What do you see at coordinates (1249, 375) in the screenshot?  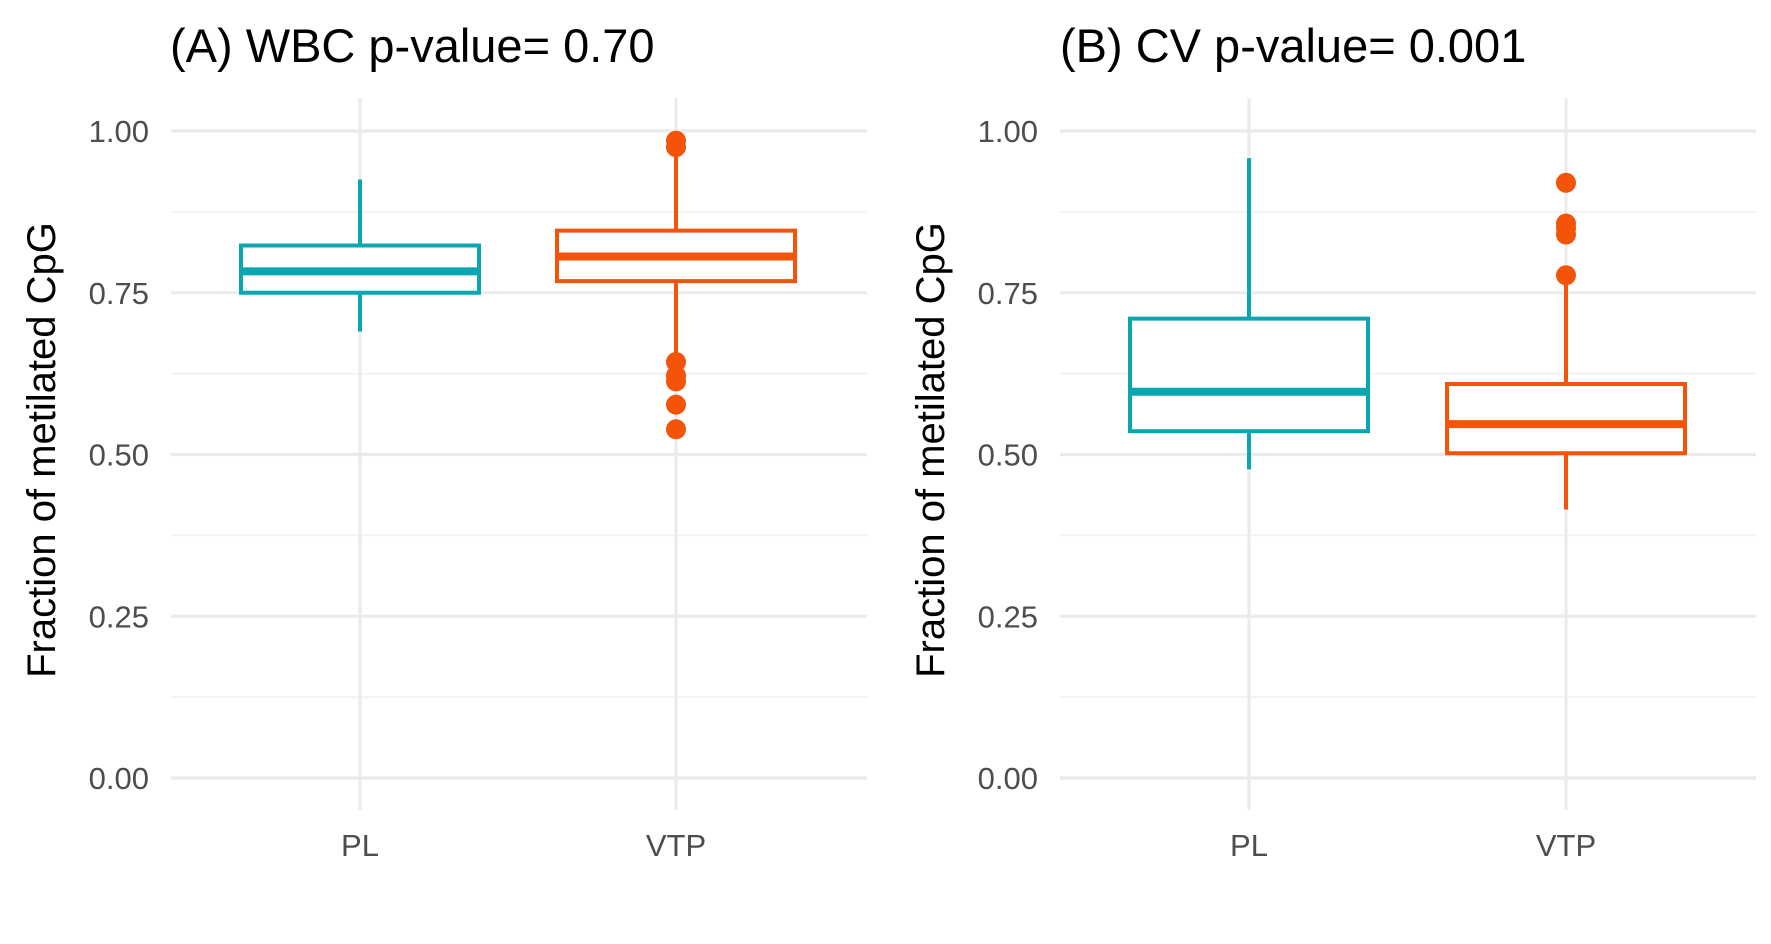 I see `panel-b-box-pl-iqr` at bounding box center [1249, 375].